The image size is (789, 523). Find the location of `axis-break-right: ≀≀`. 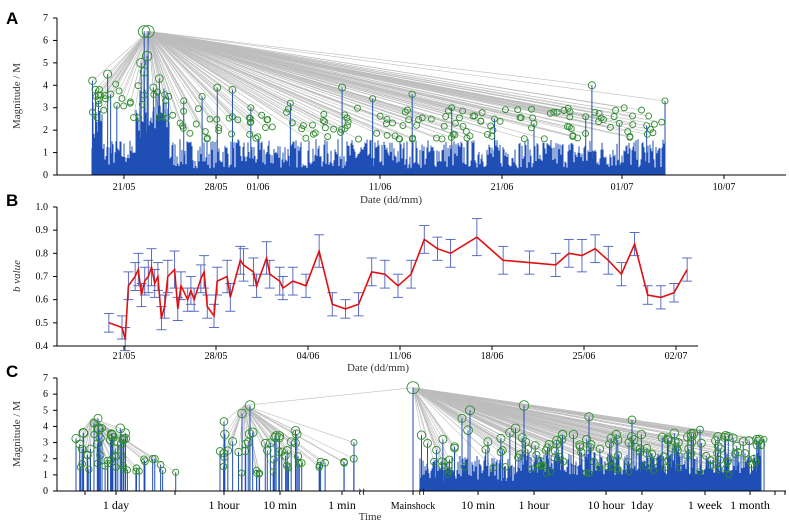

axis-break-right: ≀≀ is located at coordinates (422, 492).